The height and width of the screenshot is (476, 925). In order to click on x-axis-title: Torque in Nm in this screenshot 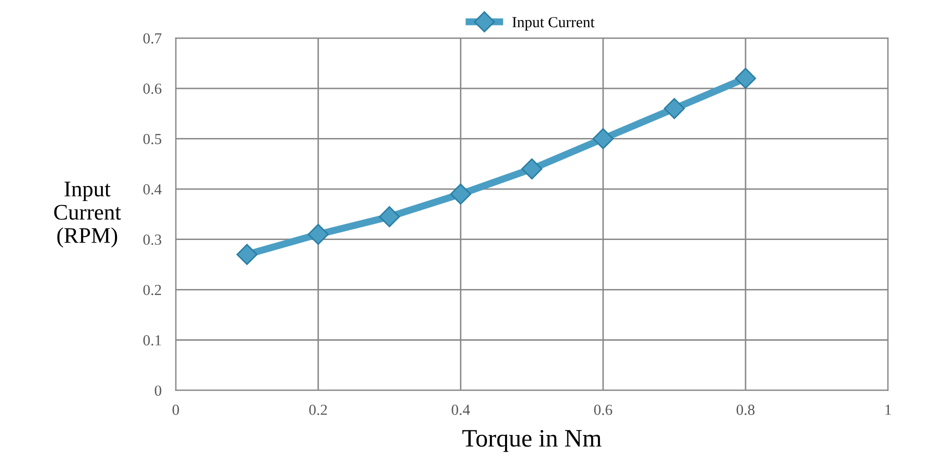, I will do `click(532, 441)`.